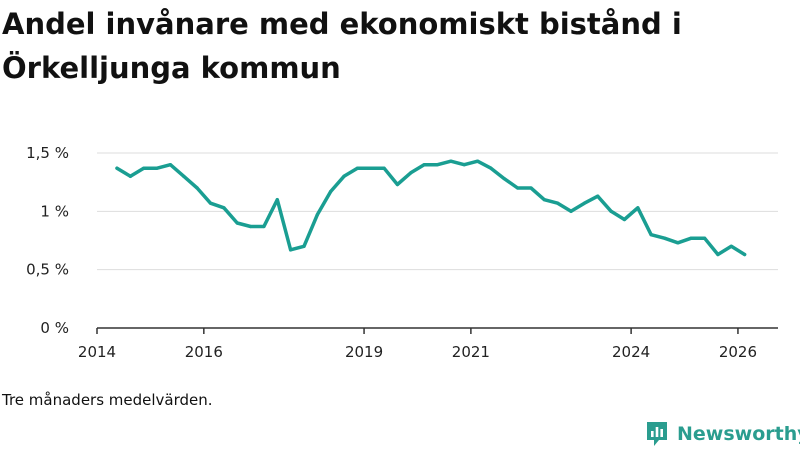 The image size is (800, 450). What do you see at coordinates (97, 352) in the screenshot?
I see `x-tick-label: 2014` at bounding box center [97, 352].